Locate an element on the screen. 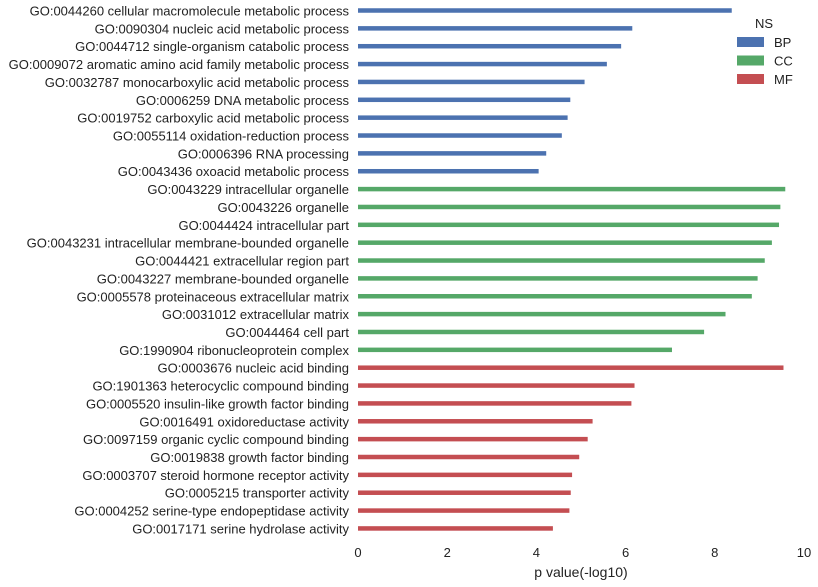 The image size is (818, 587). category-label: GO:0044421 extracellular region part is located at coordinates (242, 261).